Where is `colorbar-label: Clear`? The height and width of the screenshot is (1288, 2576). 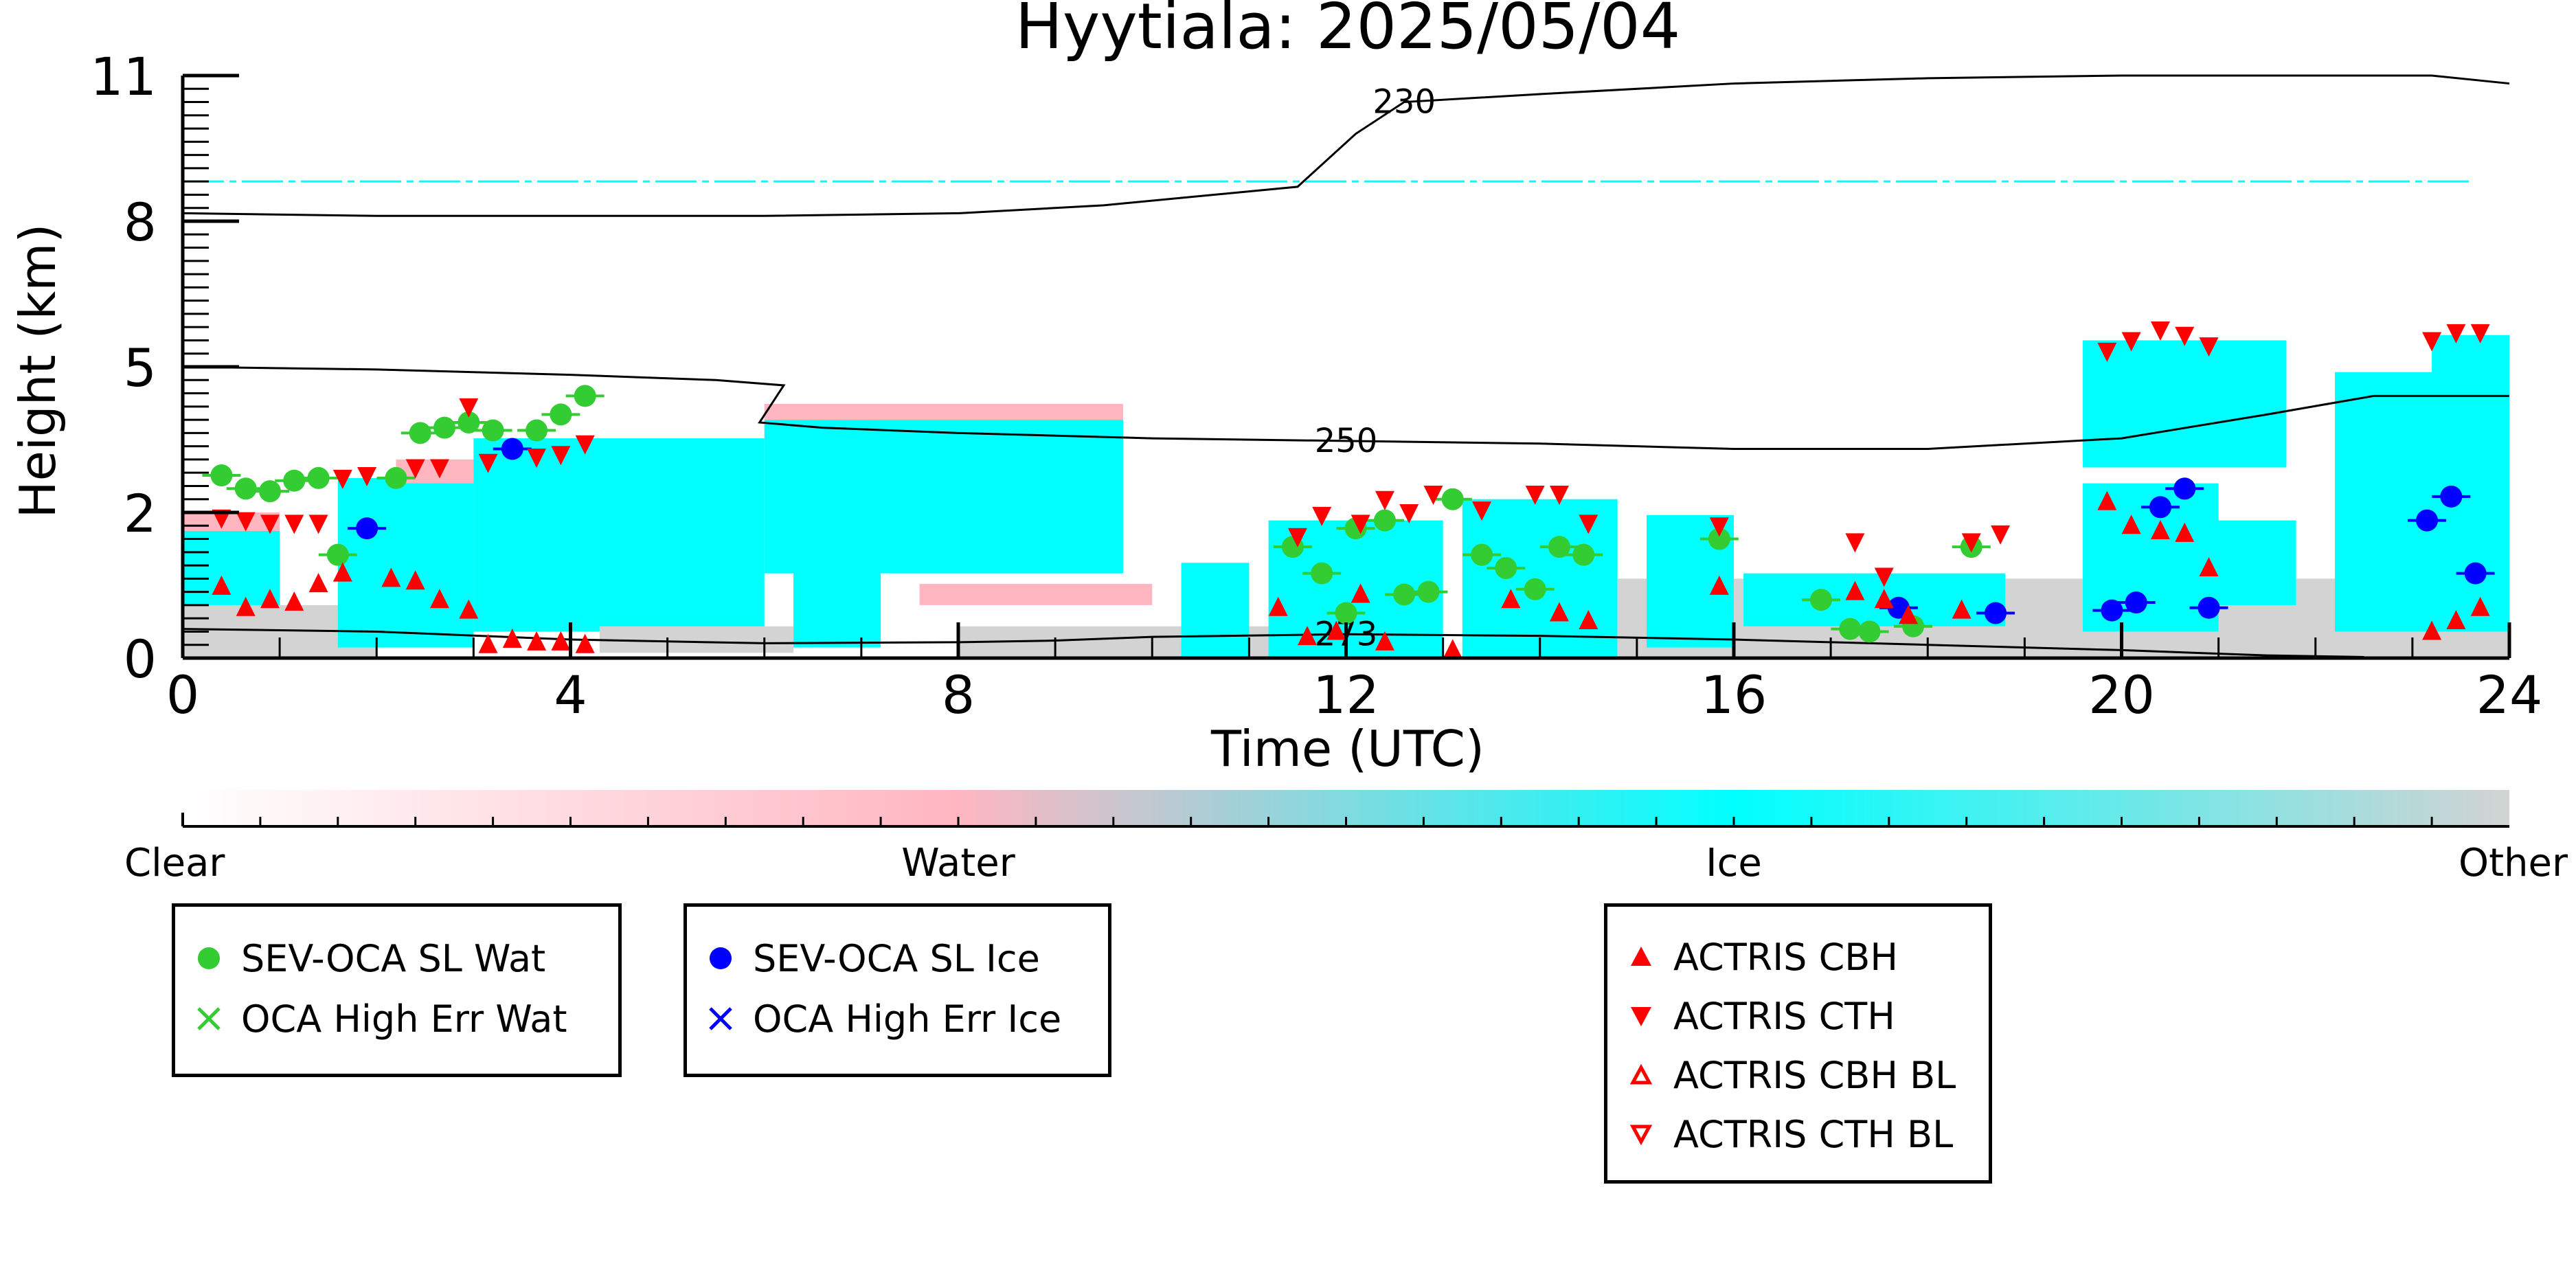 colorbar-label: Clear is located at coordinates (174, 863).